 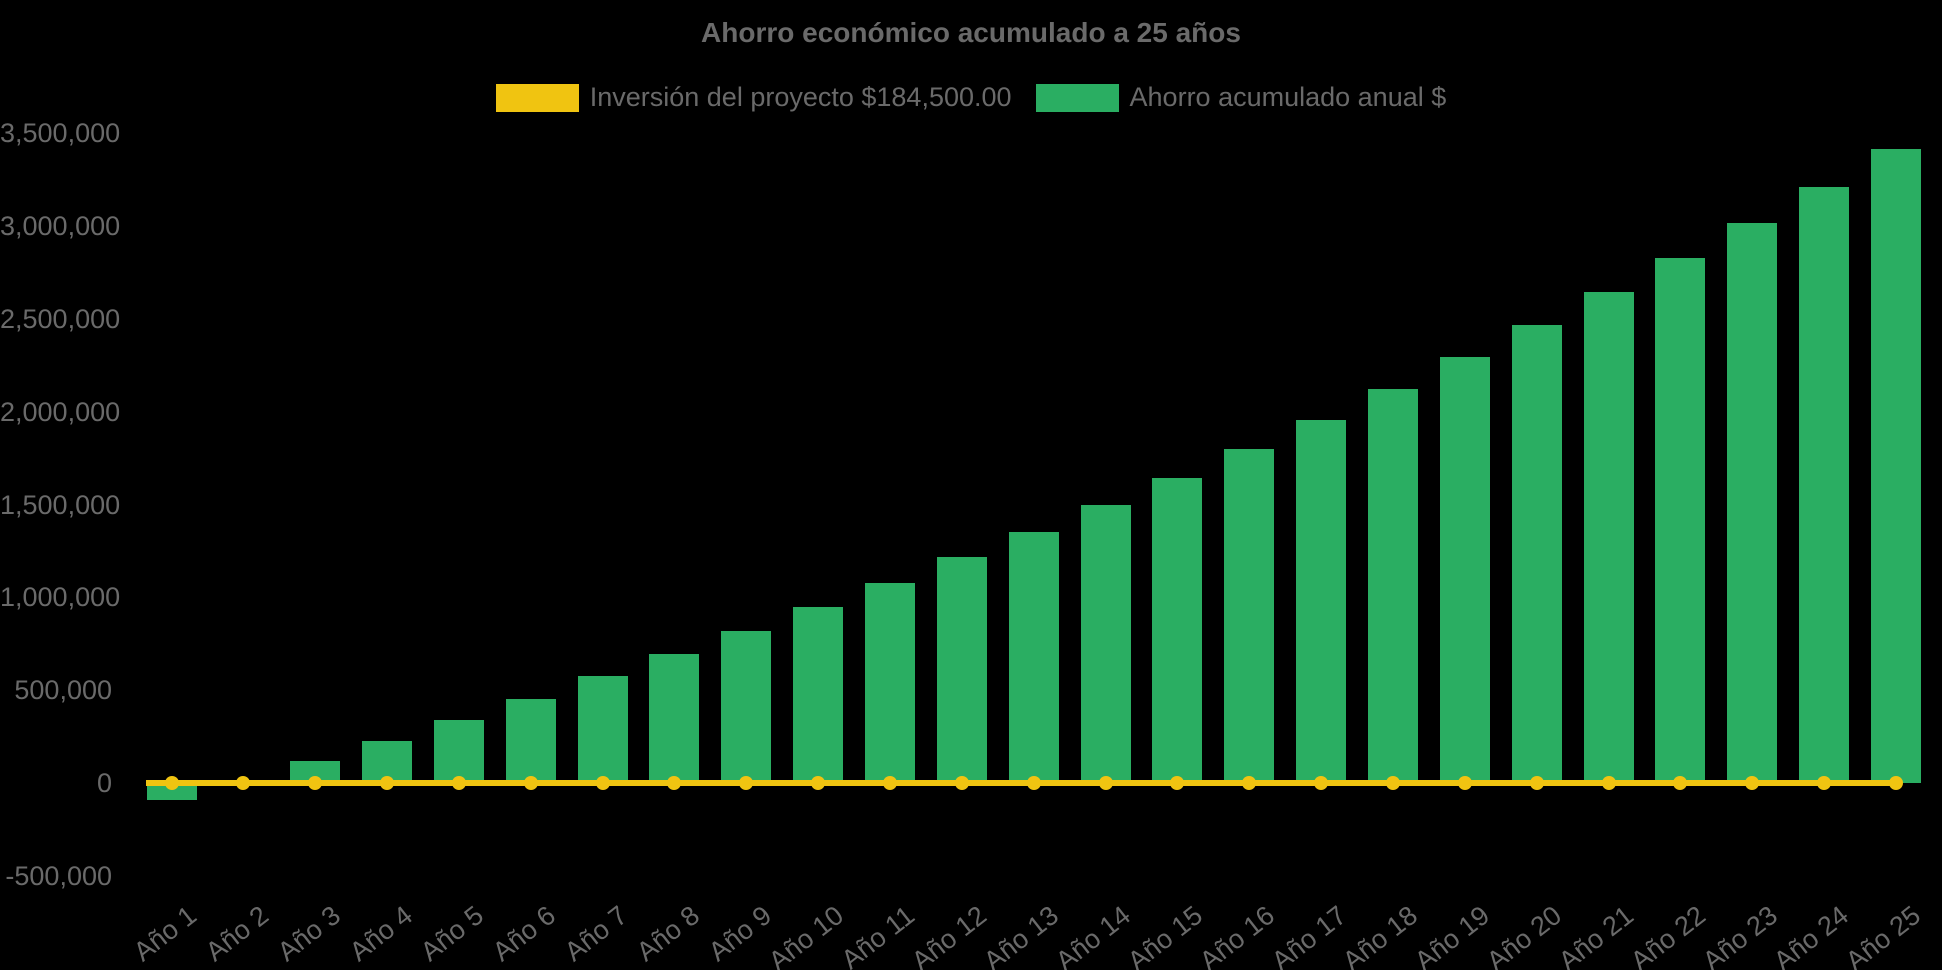 I want to click on investment-point-año-17, so click(x=1321, y=783).